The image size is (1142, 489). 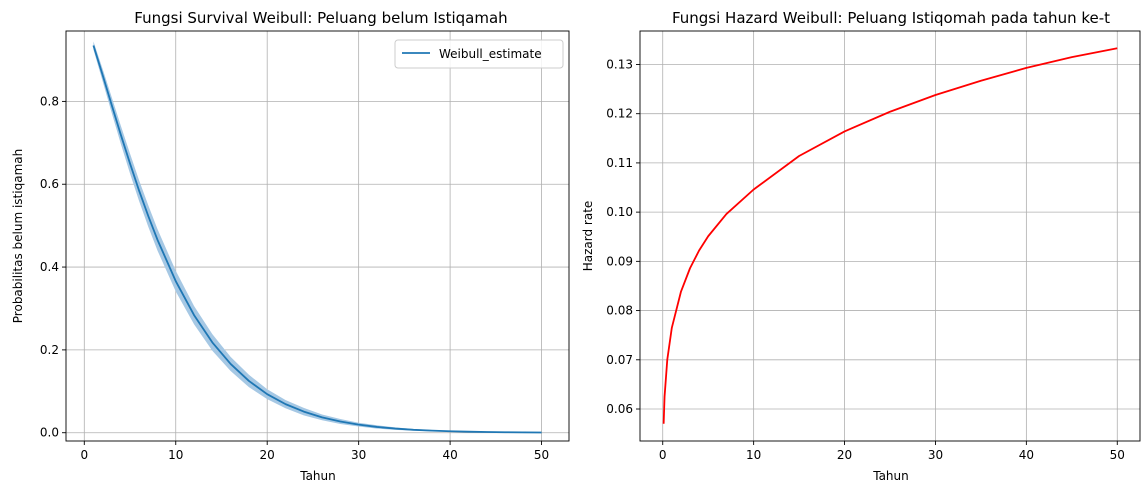 I want to click on survival-y-tick-label: 0.2, so click(x=49, y=350).